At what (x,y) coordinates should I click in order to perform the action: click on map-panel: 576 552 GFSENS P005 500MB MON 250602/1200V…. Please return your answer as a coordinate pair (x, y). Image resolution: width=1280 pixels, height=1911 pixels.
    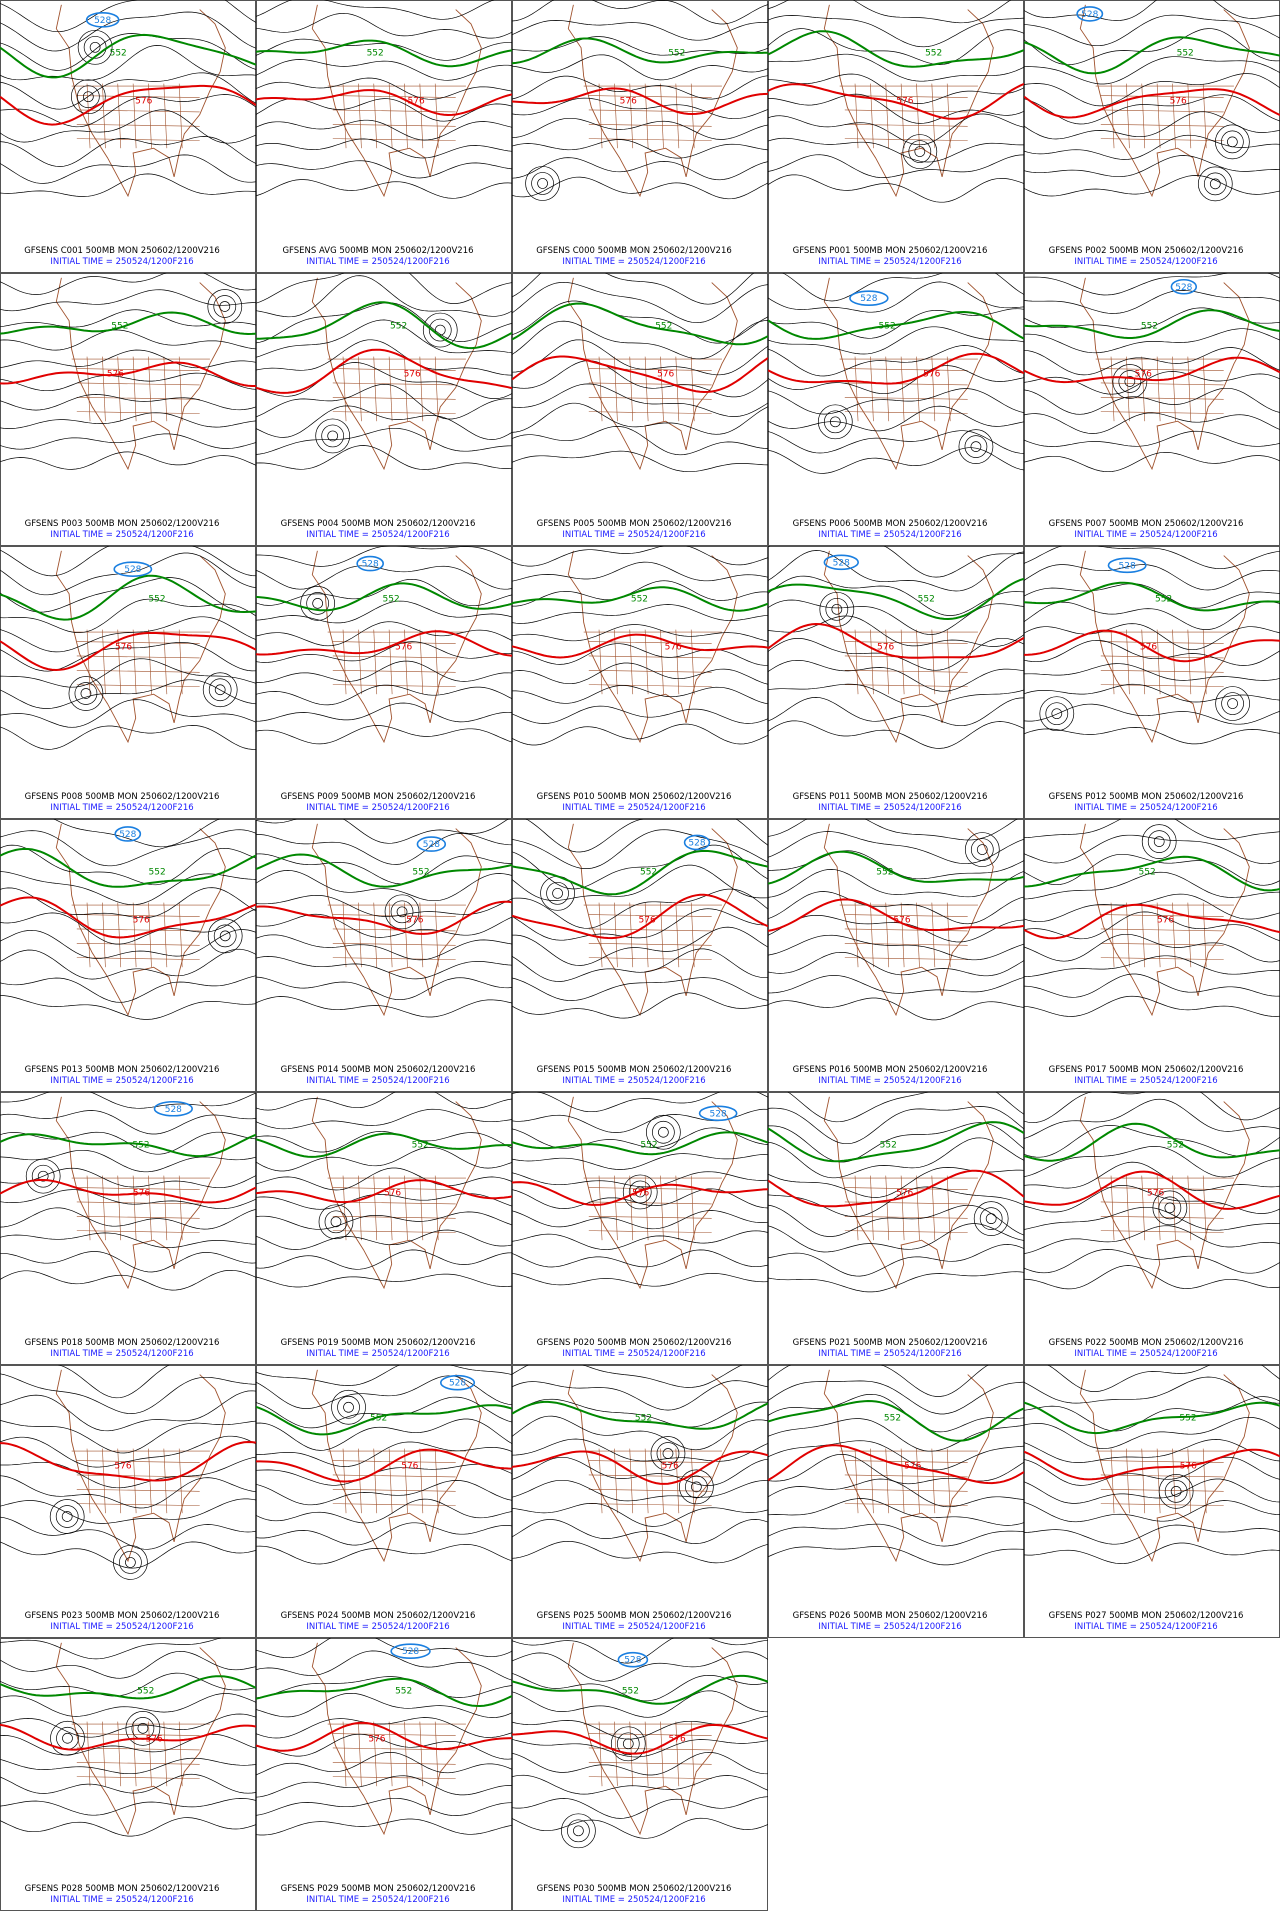
    Looking at the image, I should click on (640, 409).